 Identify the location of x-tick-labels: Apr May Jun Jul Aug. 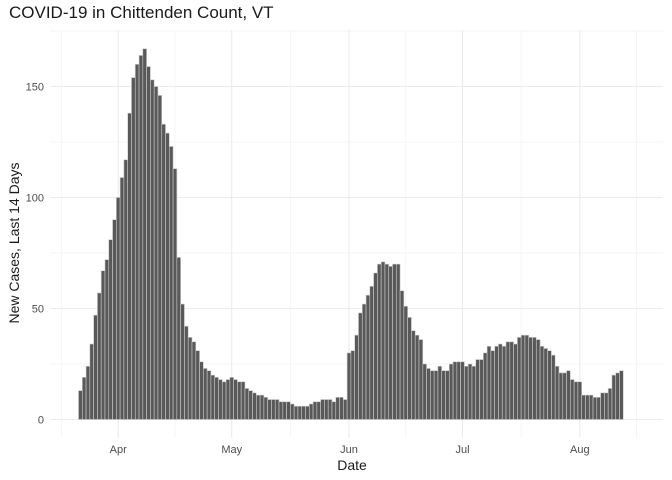
(350, 450).